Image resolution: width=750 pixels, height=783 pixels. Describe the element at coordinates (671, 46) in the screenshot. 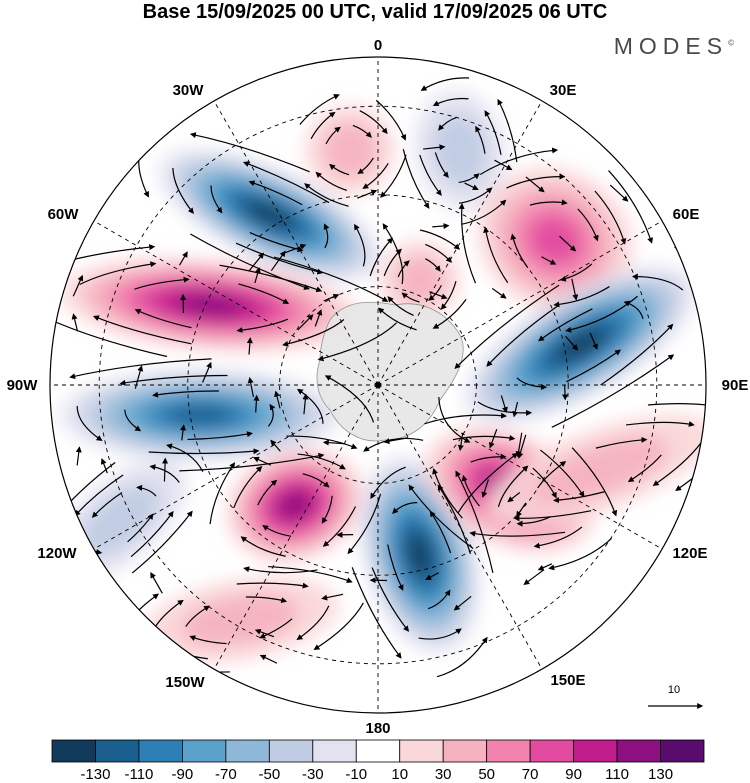

I see `brand-name: MODES` at that location.